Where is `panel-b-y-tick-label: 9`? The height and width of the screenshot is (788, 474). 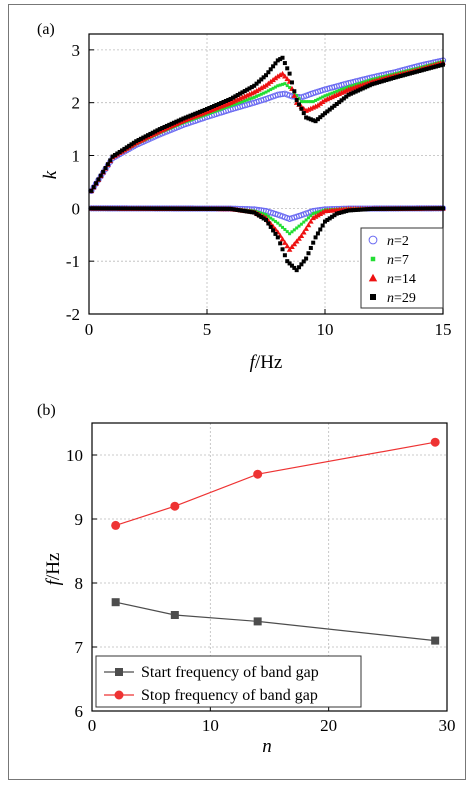 panel-b-y-tick-label: 9 is located at coordinates (79, 519).